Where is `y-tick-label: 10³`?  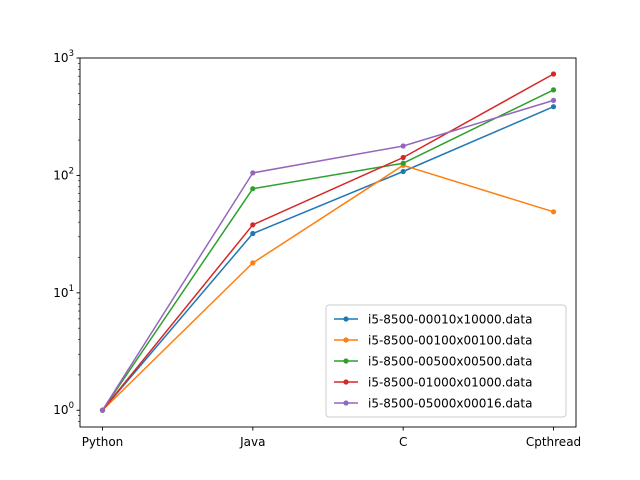
y-tick-label: 10³ is located at coordinates (63, 57).